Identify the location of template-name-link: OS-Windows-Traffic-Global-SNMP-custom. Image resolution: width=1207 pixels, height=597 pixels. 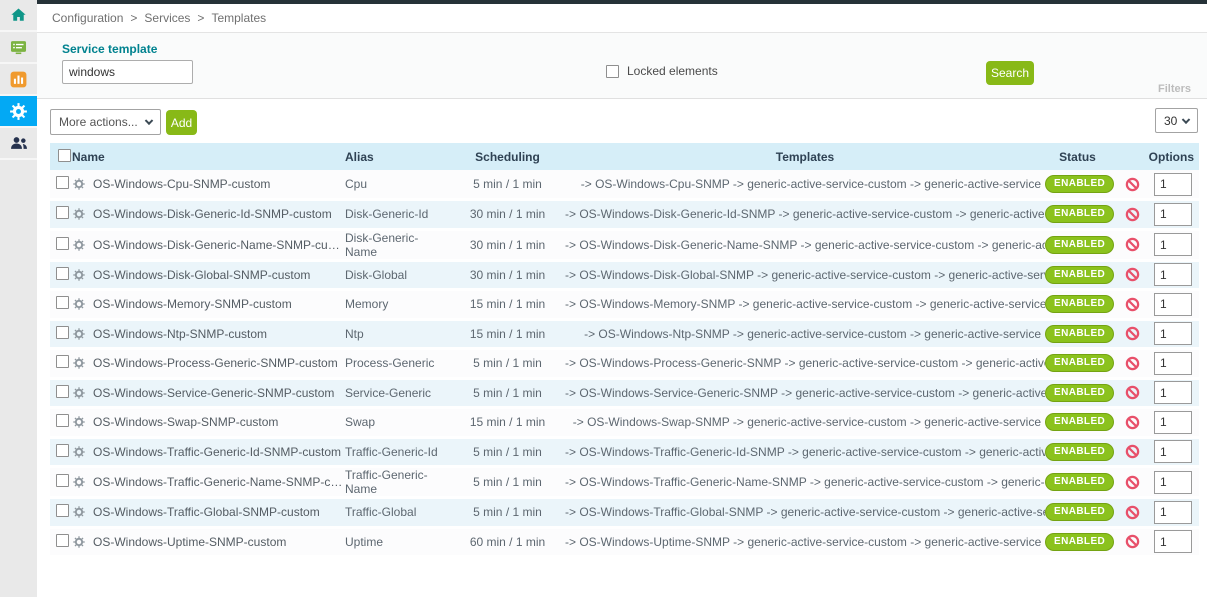
(206, 512).